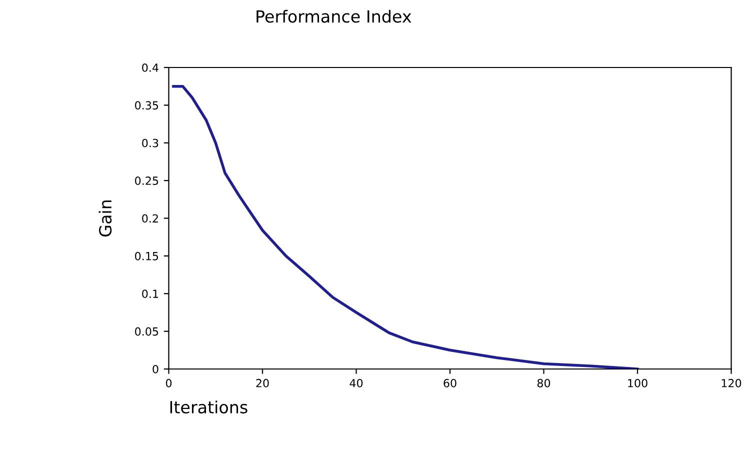 This screenshot has height=450, width=750. Describe the element at coordinates (543, 383) in the screenshot. I see `x-tick-label: 80` at that location.